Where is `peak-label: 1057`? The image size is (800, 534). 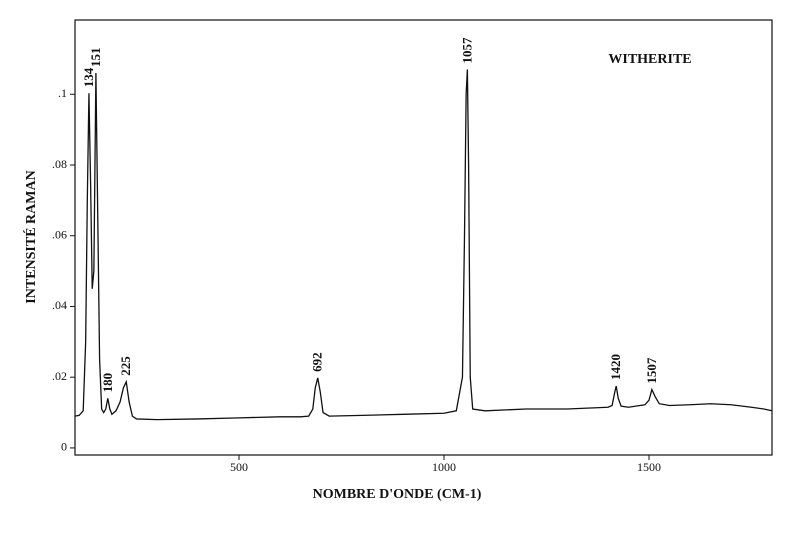 peak-label: 1057 is located at coordinates (466, 50).